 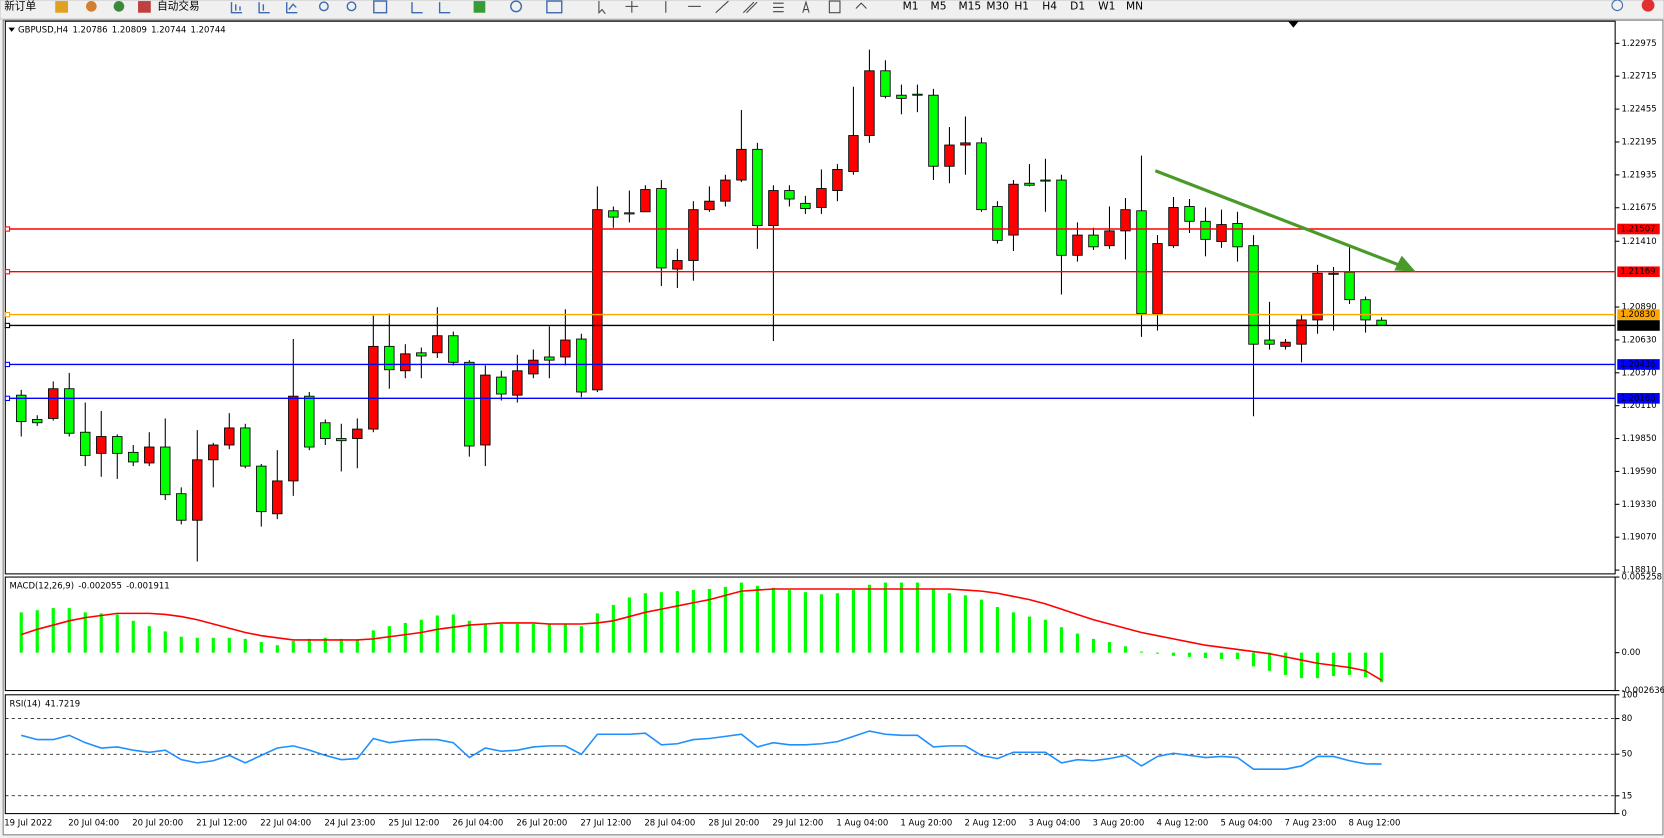 What do you see at coordinates (810, 634) in the screenshot?
I see `macd-pane` at bounding box center [810, 634].